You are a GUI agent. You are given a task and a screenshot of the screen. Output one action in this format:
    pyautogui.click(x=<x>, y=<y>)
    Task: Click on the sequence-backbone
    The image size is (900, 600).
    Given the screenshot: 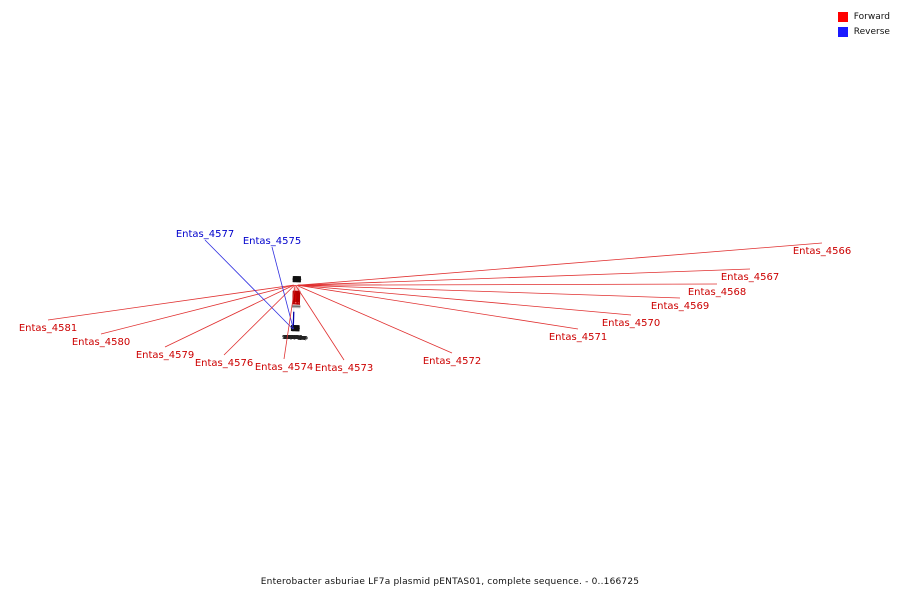 What is the action you would take?
    pyautogui.click(x=296, y=307)
    